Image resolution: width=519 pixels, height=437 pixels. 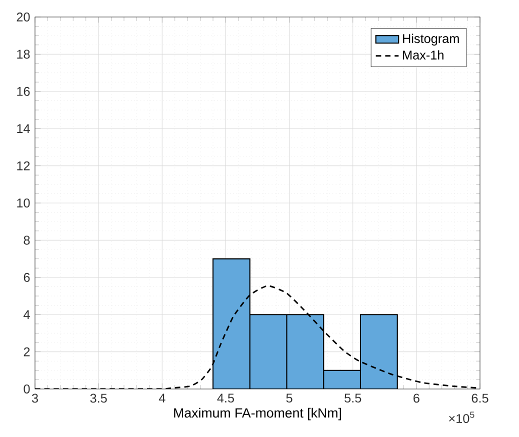 I want to click on y-tick-label: 0, so click(x=27, y=389).